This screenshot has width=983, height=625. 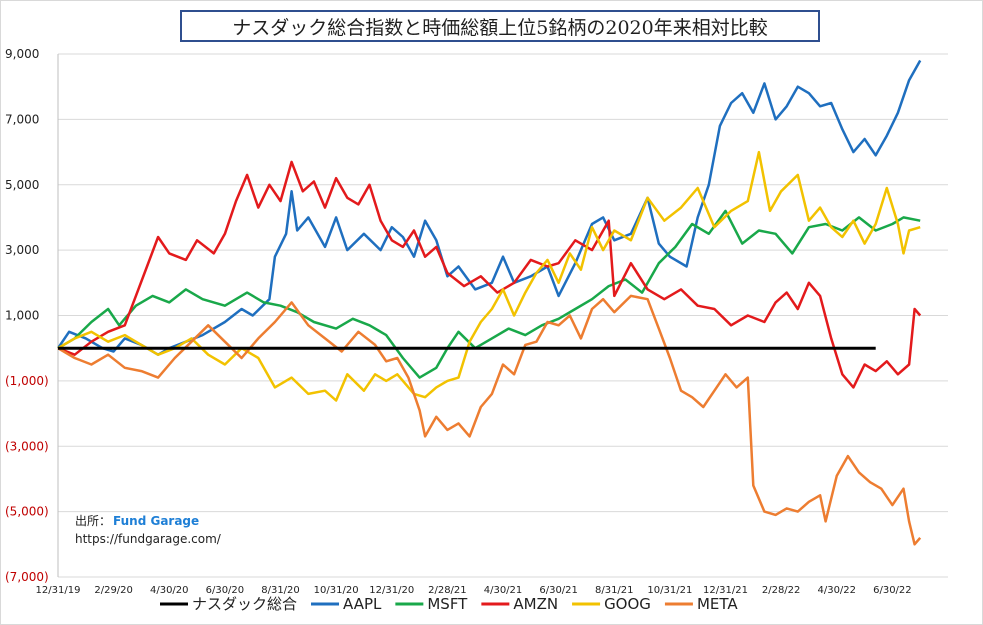 What do you see at coordinates (58, 590) in the screenshot?
I see `x-tick-label: 12/31/19` at bounding box center [58, 590].